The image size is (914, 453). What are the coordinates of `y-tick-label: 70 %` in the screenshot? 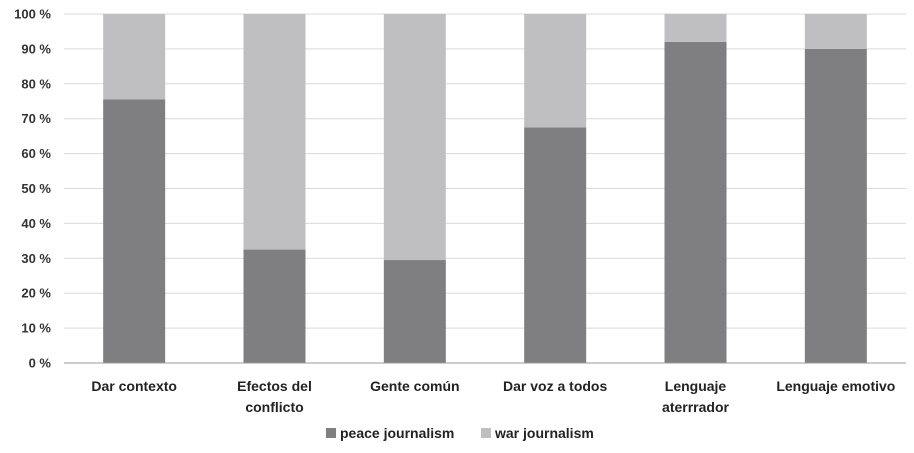 It's located at (36, 118).